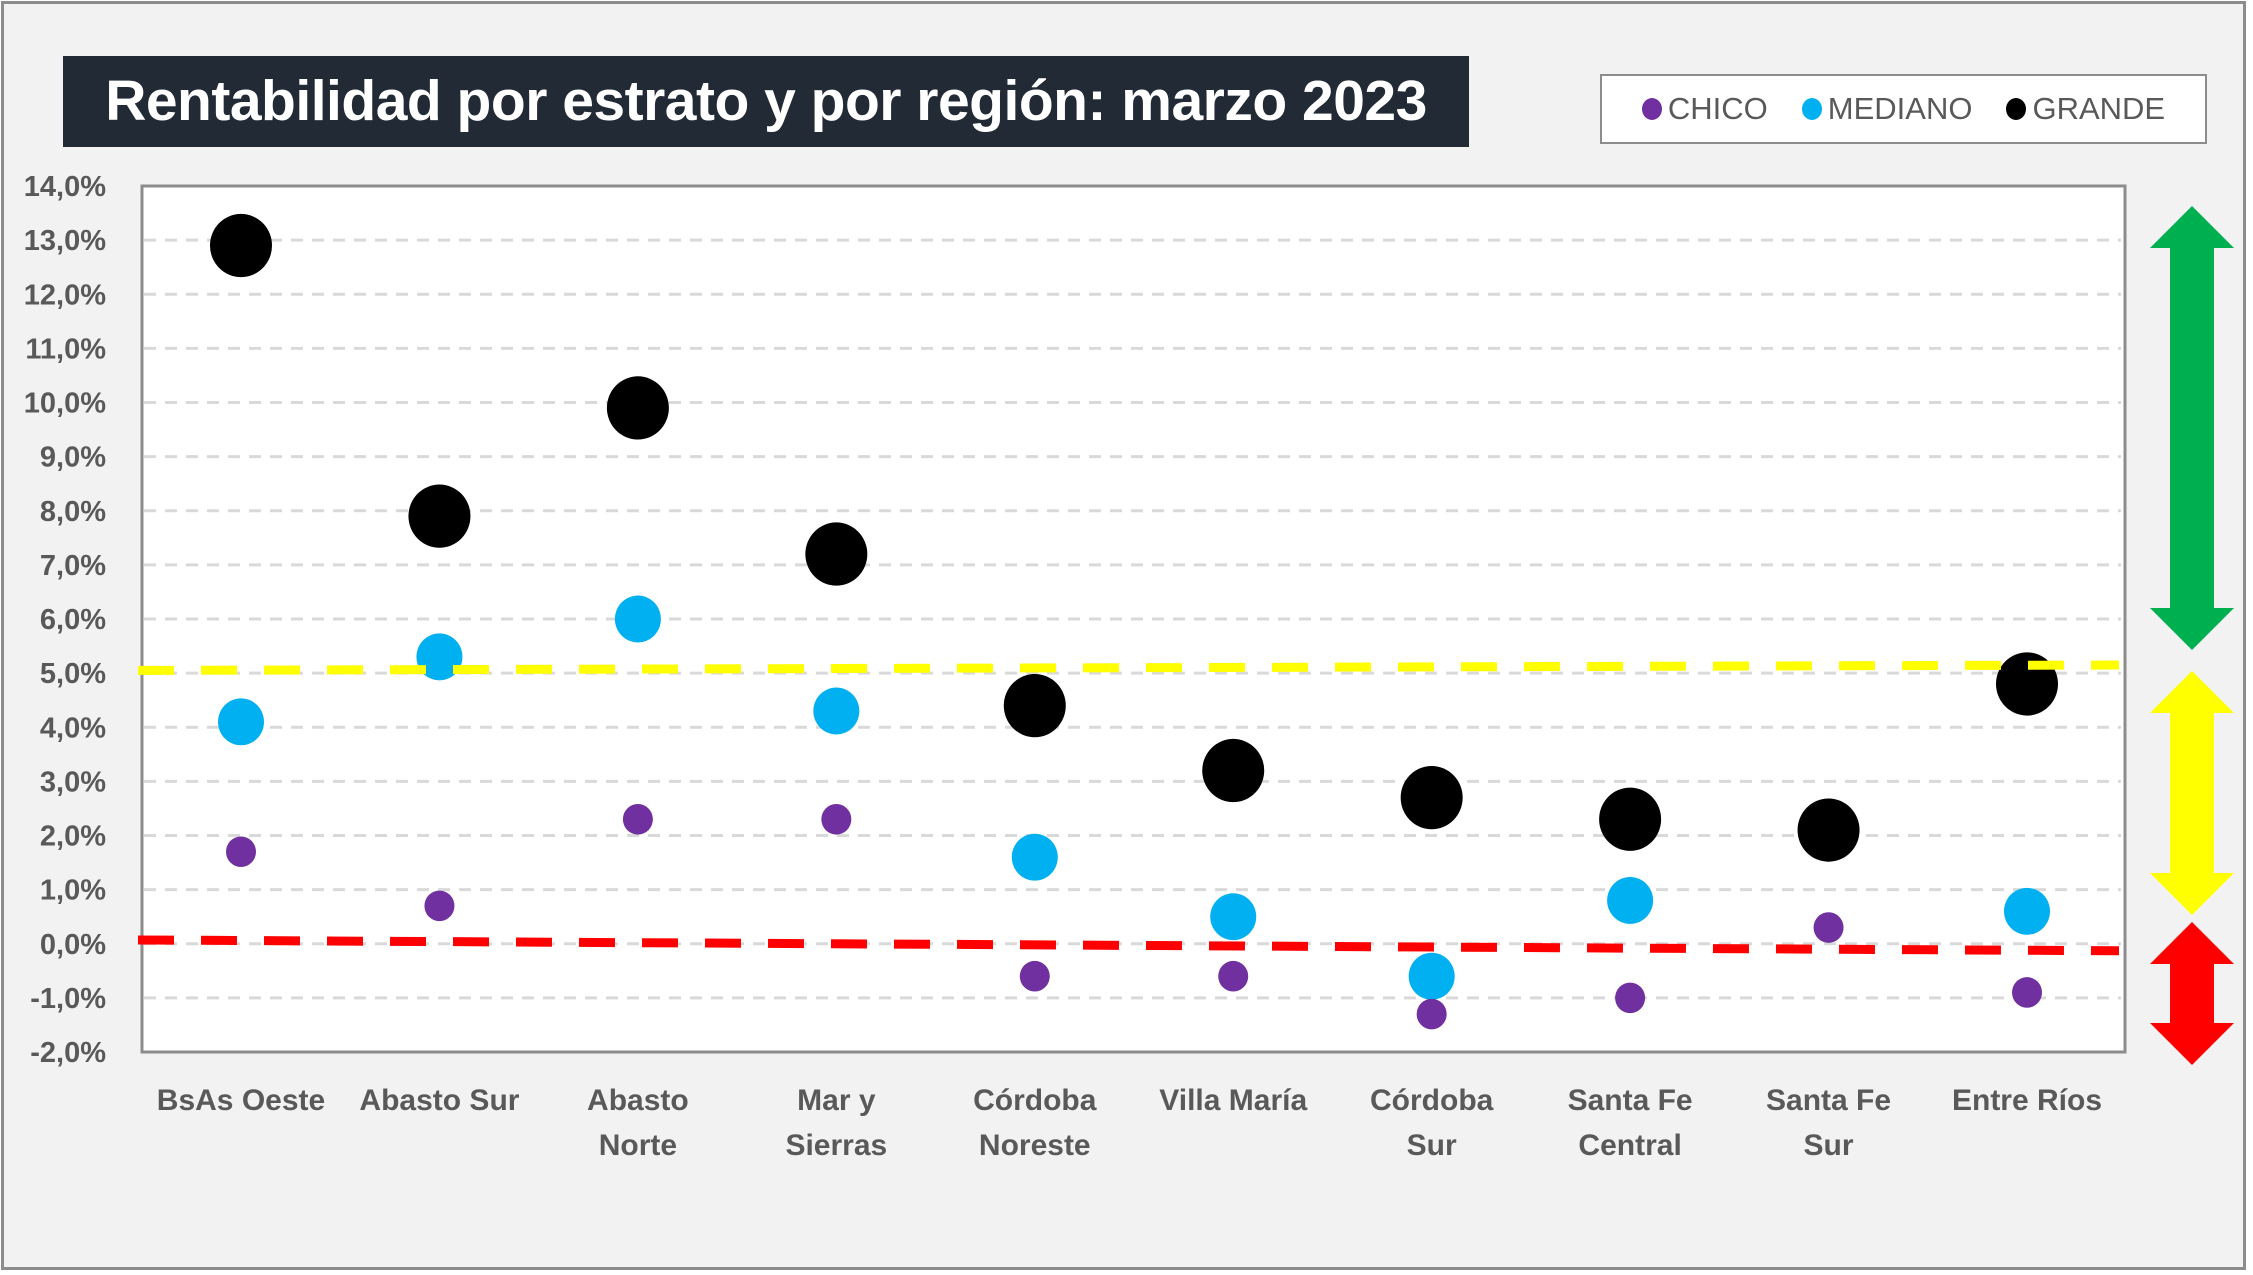 The image size is (2253, 1275). I want to click on x-tick-label: Central, so click(1629, 1145).